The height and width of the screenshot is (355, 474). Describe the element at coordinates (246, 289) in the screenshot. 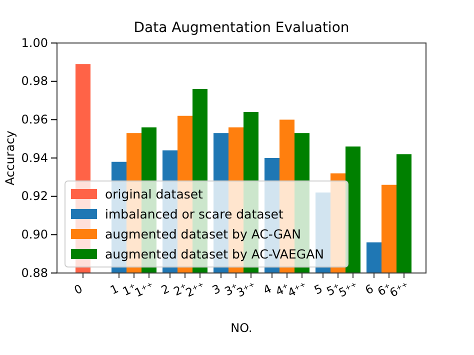

I see `x-tick-label: 3⁺⁺` at that location.